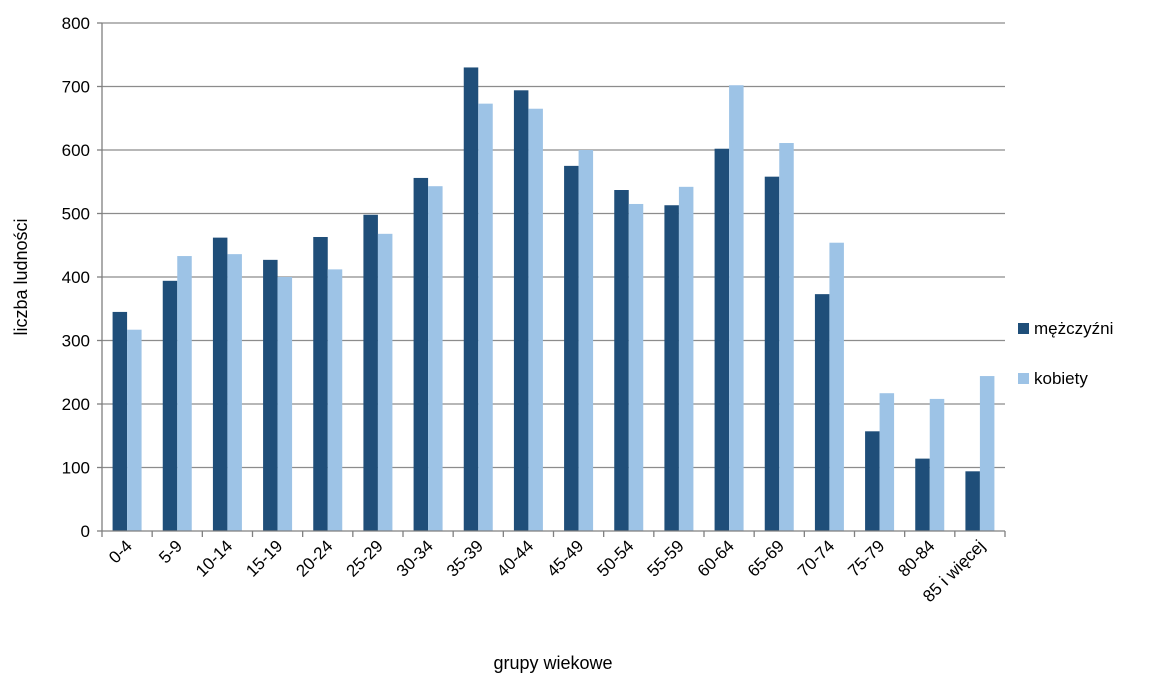 This screenshot has width=1171, height=680. I want to click on x-tick-label: 25-29, so click(365, 558).